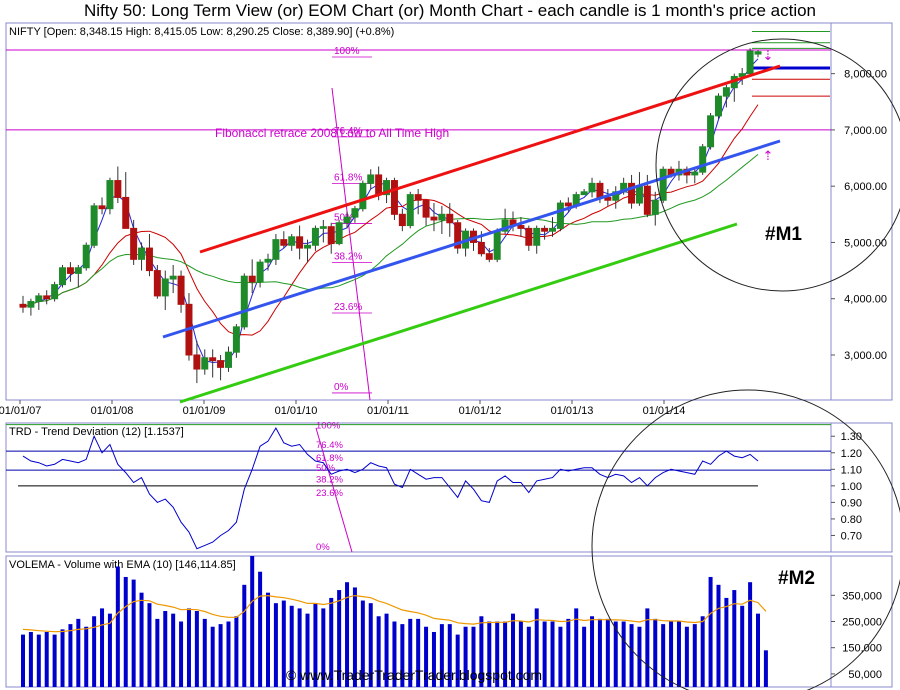 The width and height of the screenshot is (900, 690). What do you see at coordinates (323, 547) in the screenshot?
I see `trd-fib-label: 0%` at bounding box center [323, 547].